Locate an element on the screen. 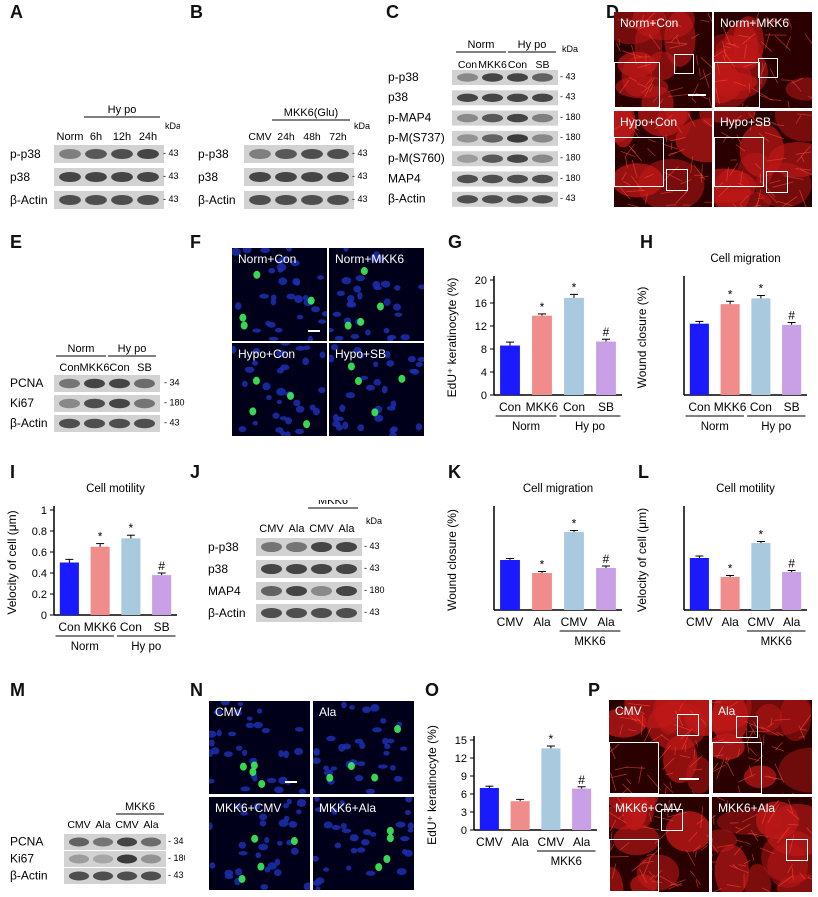 The width and height of the screenshot is (818, 897). cytoskeleton-image is located at coordinates (763, 159).